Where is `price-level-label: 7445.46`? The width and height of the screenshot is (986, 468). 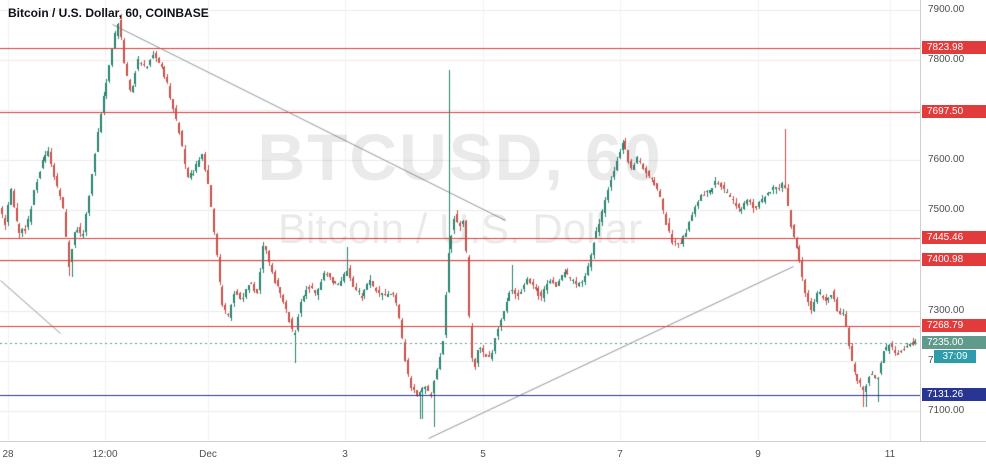
price-level-label: 7445.46 is located at coordinates (954, 237).